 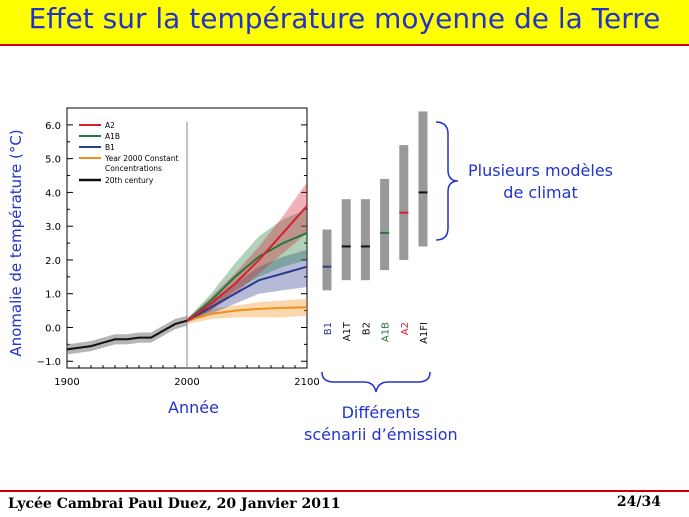 I want to click on models-brace, so click(x=447, y=181).